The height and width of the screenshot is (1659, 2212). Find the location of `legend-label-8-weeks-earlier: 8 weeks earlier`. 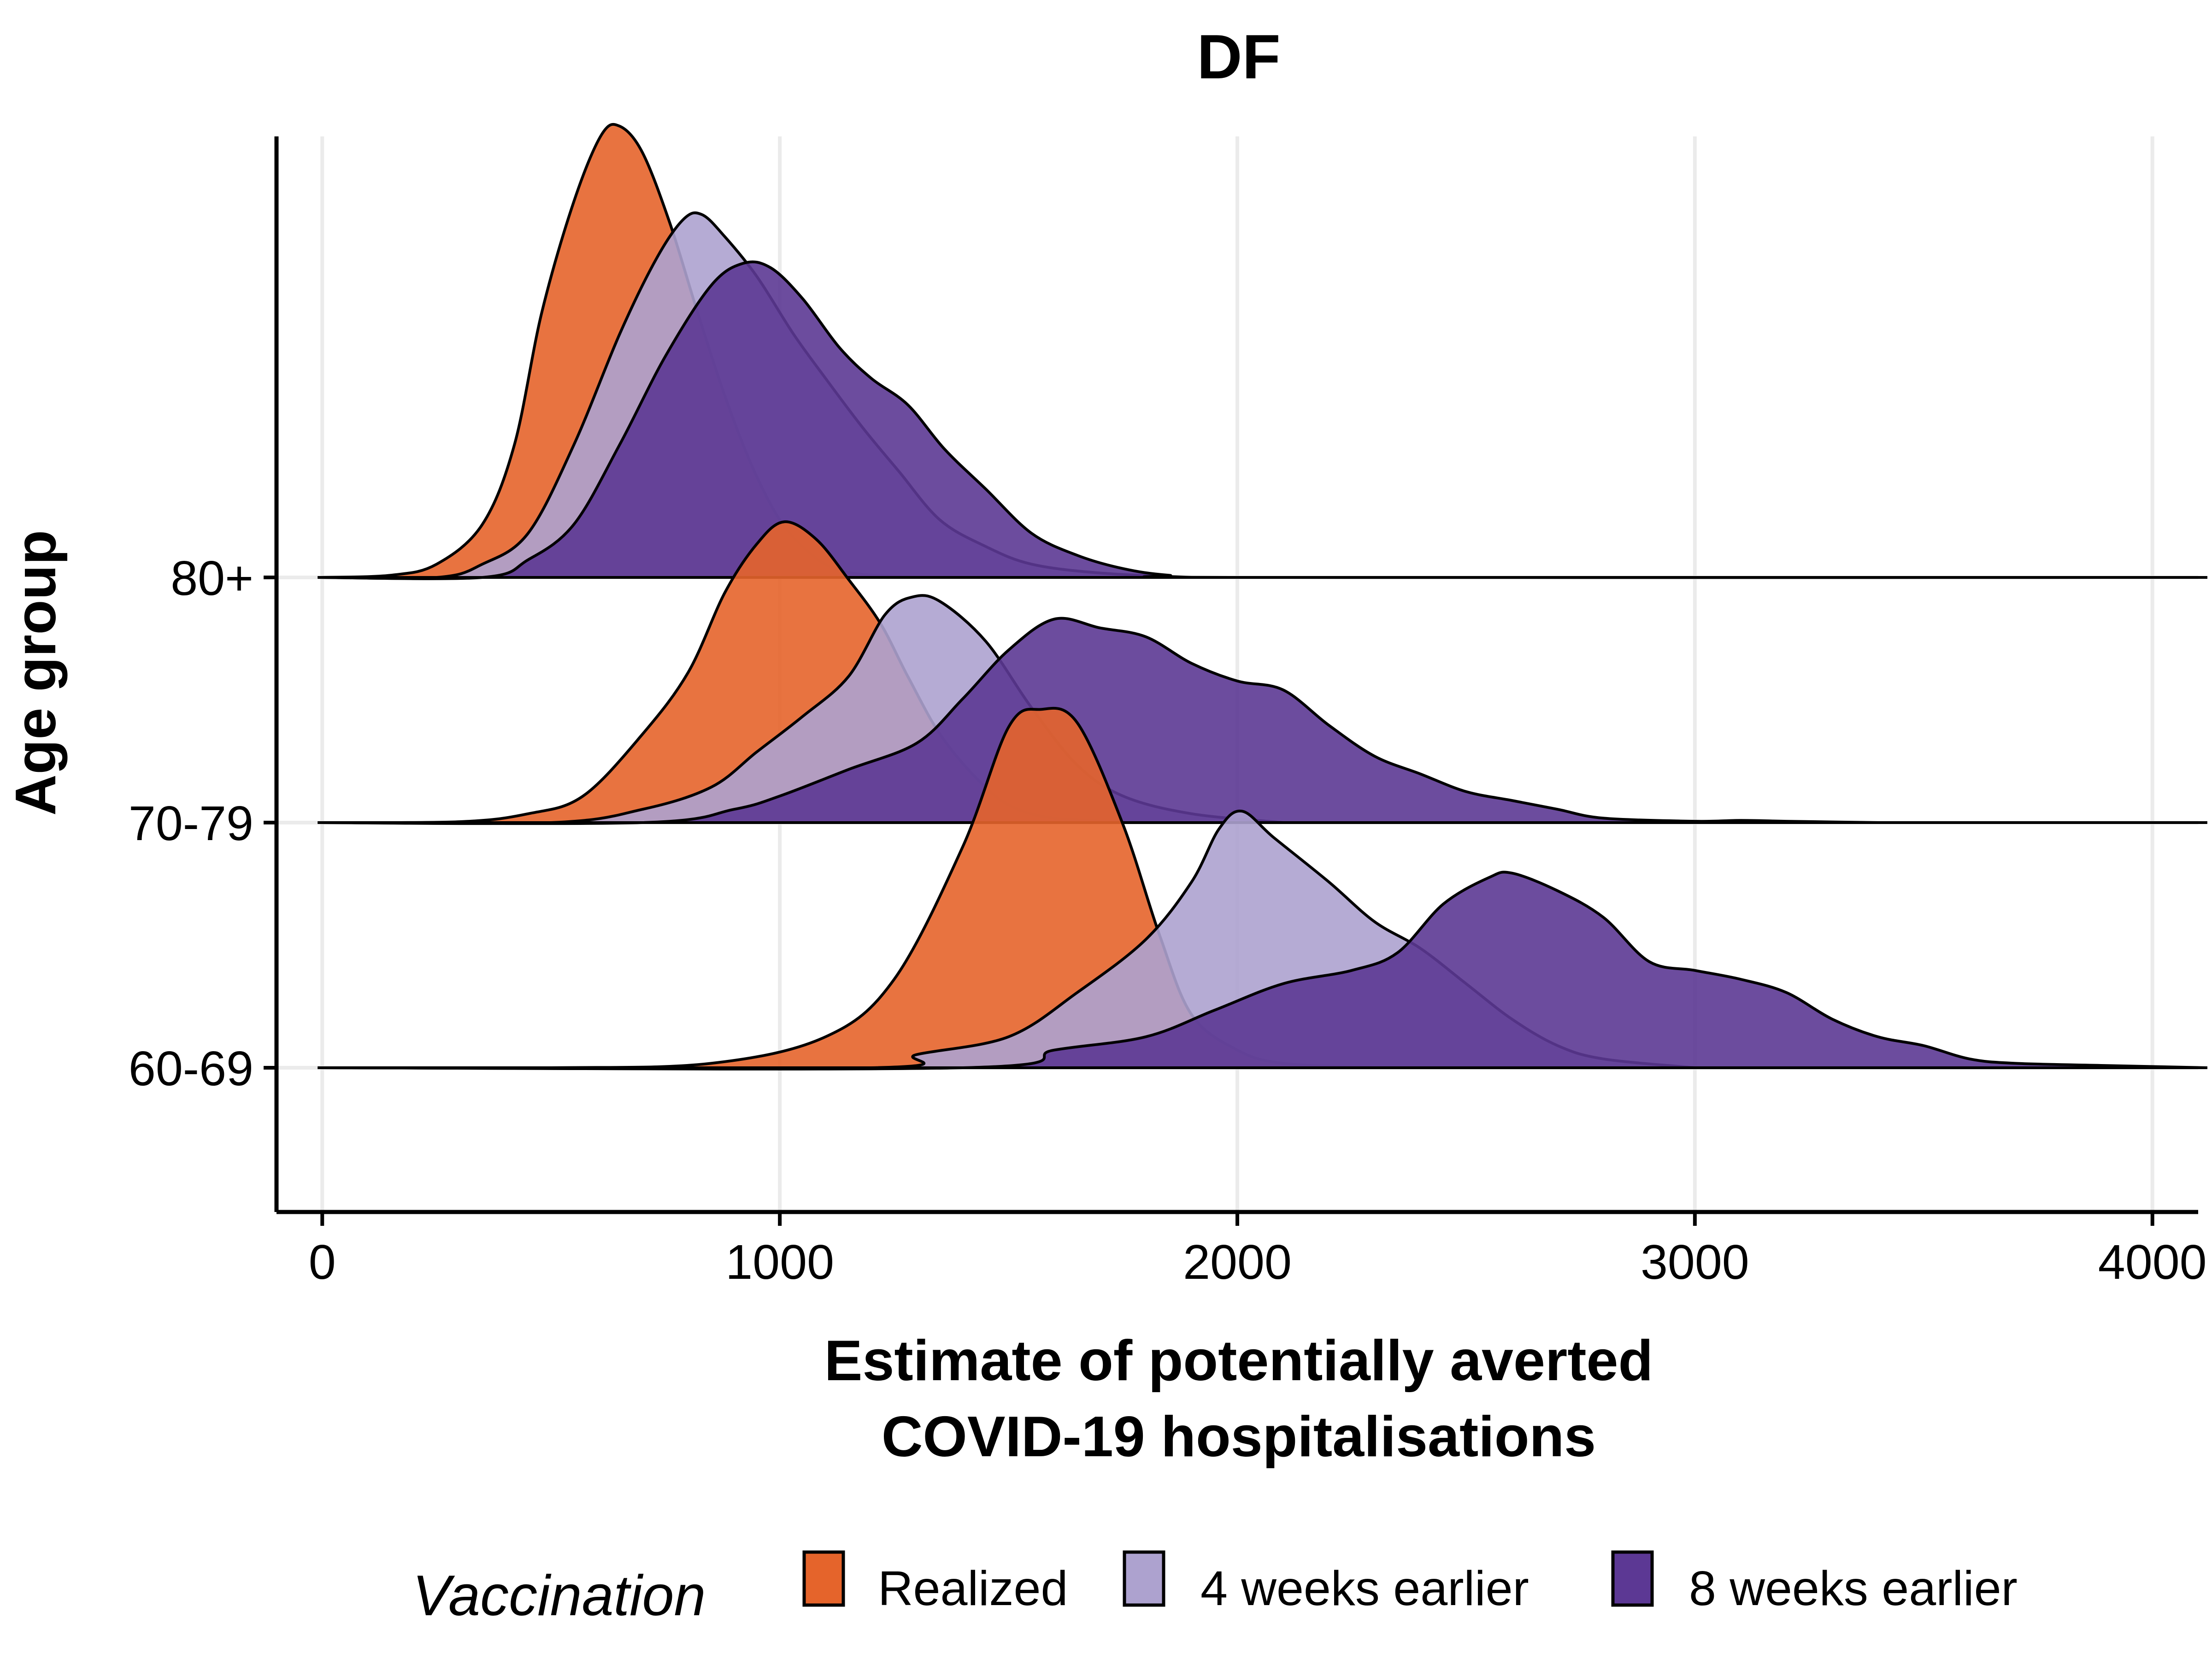

legend-label-8-weeks-earlier: 8 weeks earlier is located at coordinates (1853, 1588).